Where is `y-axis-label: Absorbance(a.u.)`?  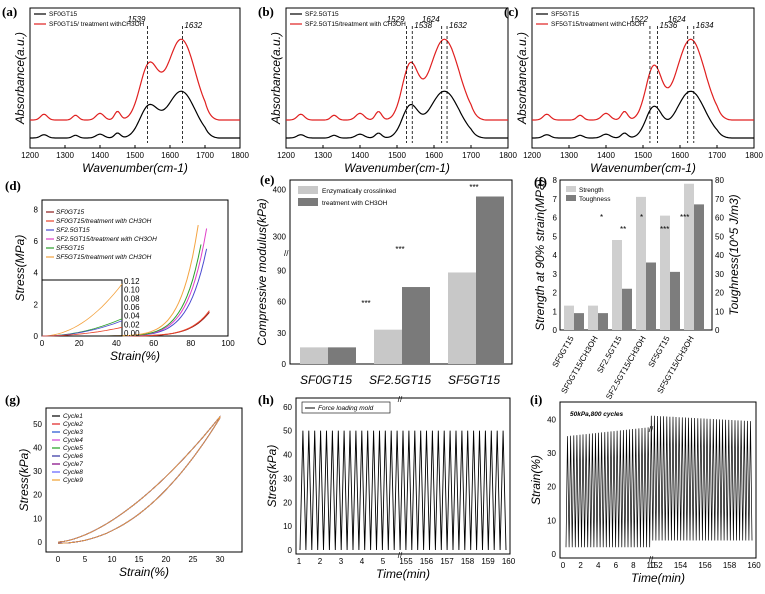 y-axis-label: Absorbance(a.u.) is located at coordinates (20, 78).